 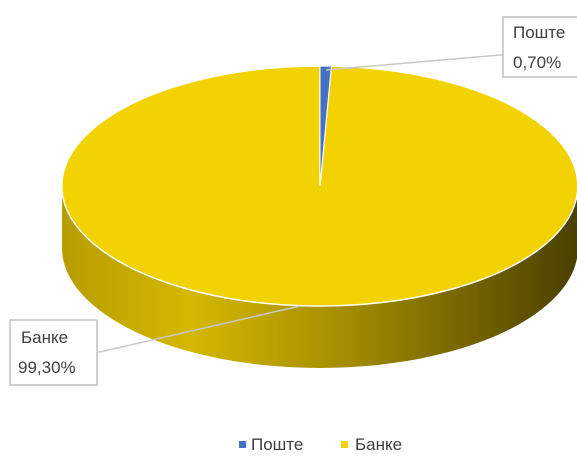 What do you see at coordinates (47, 367) in the screenshot?
I see `callout-value-banke: 99,30%` at bounding box center [47, 367].